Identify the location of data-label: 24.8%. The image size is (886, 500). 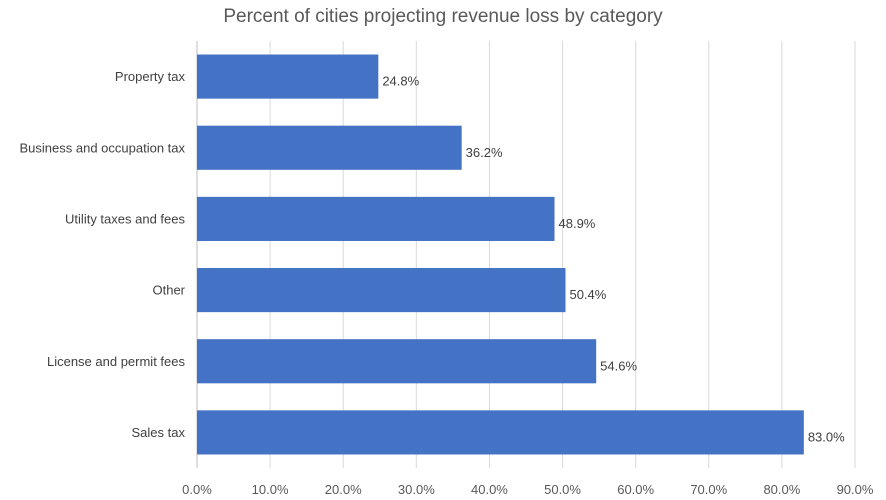
(400, 81).